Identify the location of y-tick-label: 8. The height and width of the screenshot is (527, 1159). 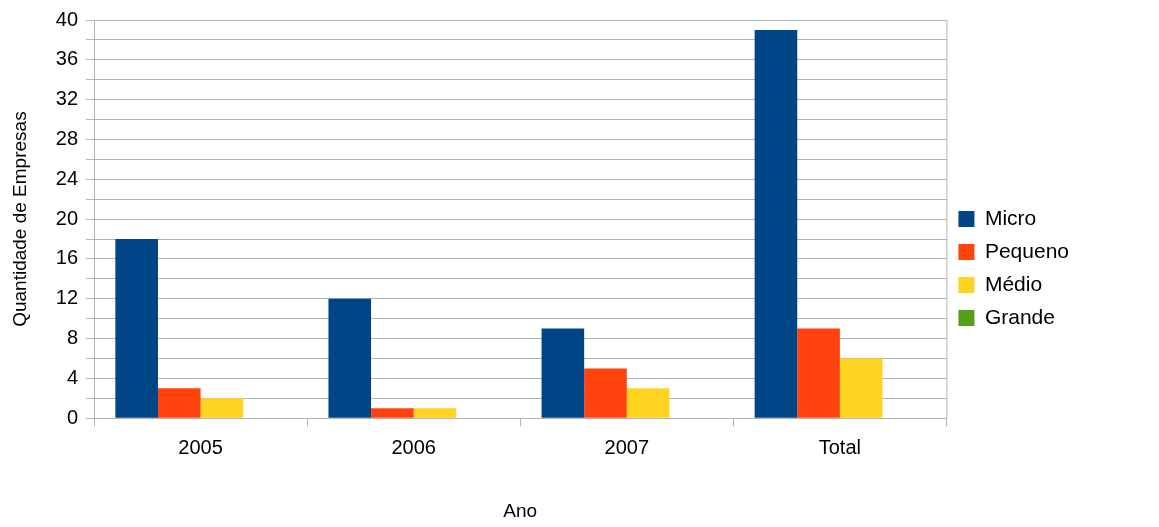
(72, 337).